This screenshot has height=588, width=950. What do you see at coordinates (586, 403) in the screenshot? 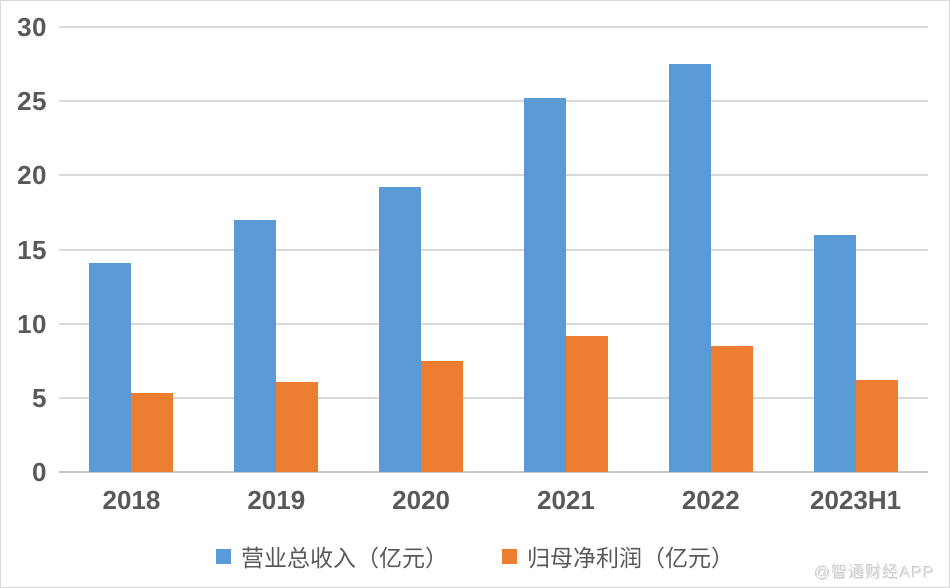
I see `bar-net-profit-2021` at bounding box center [586, 403].